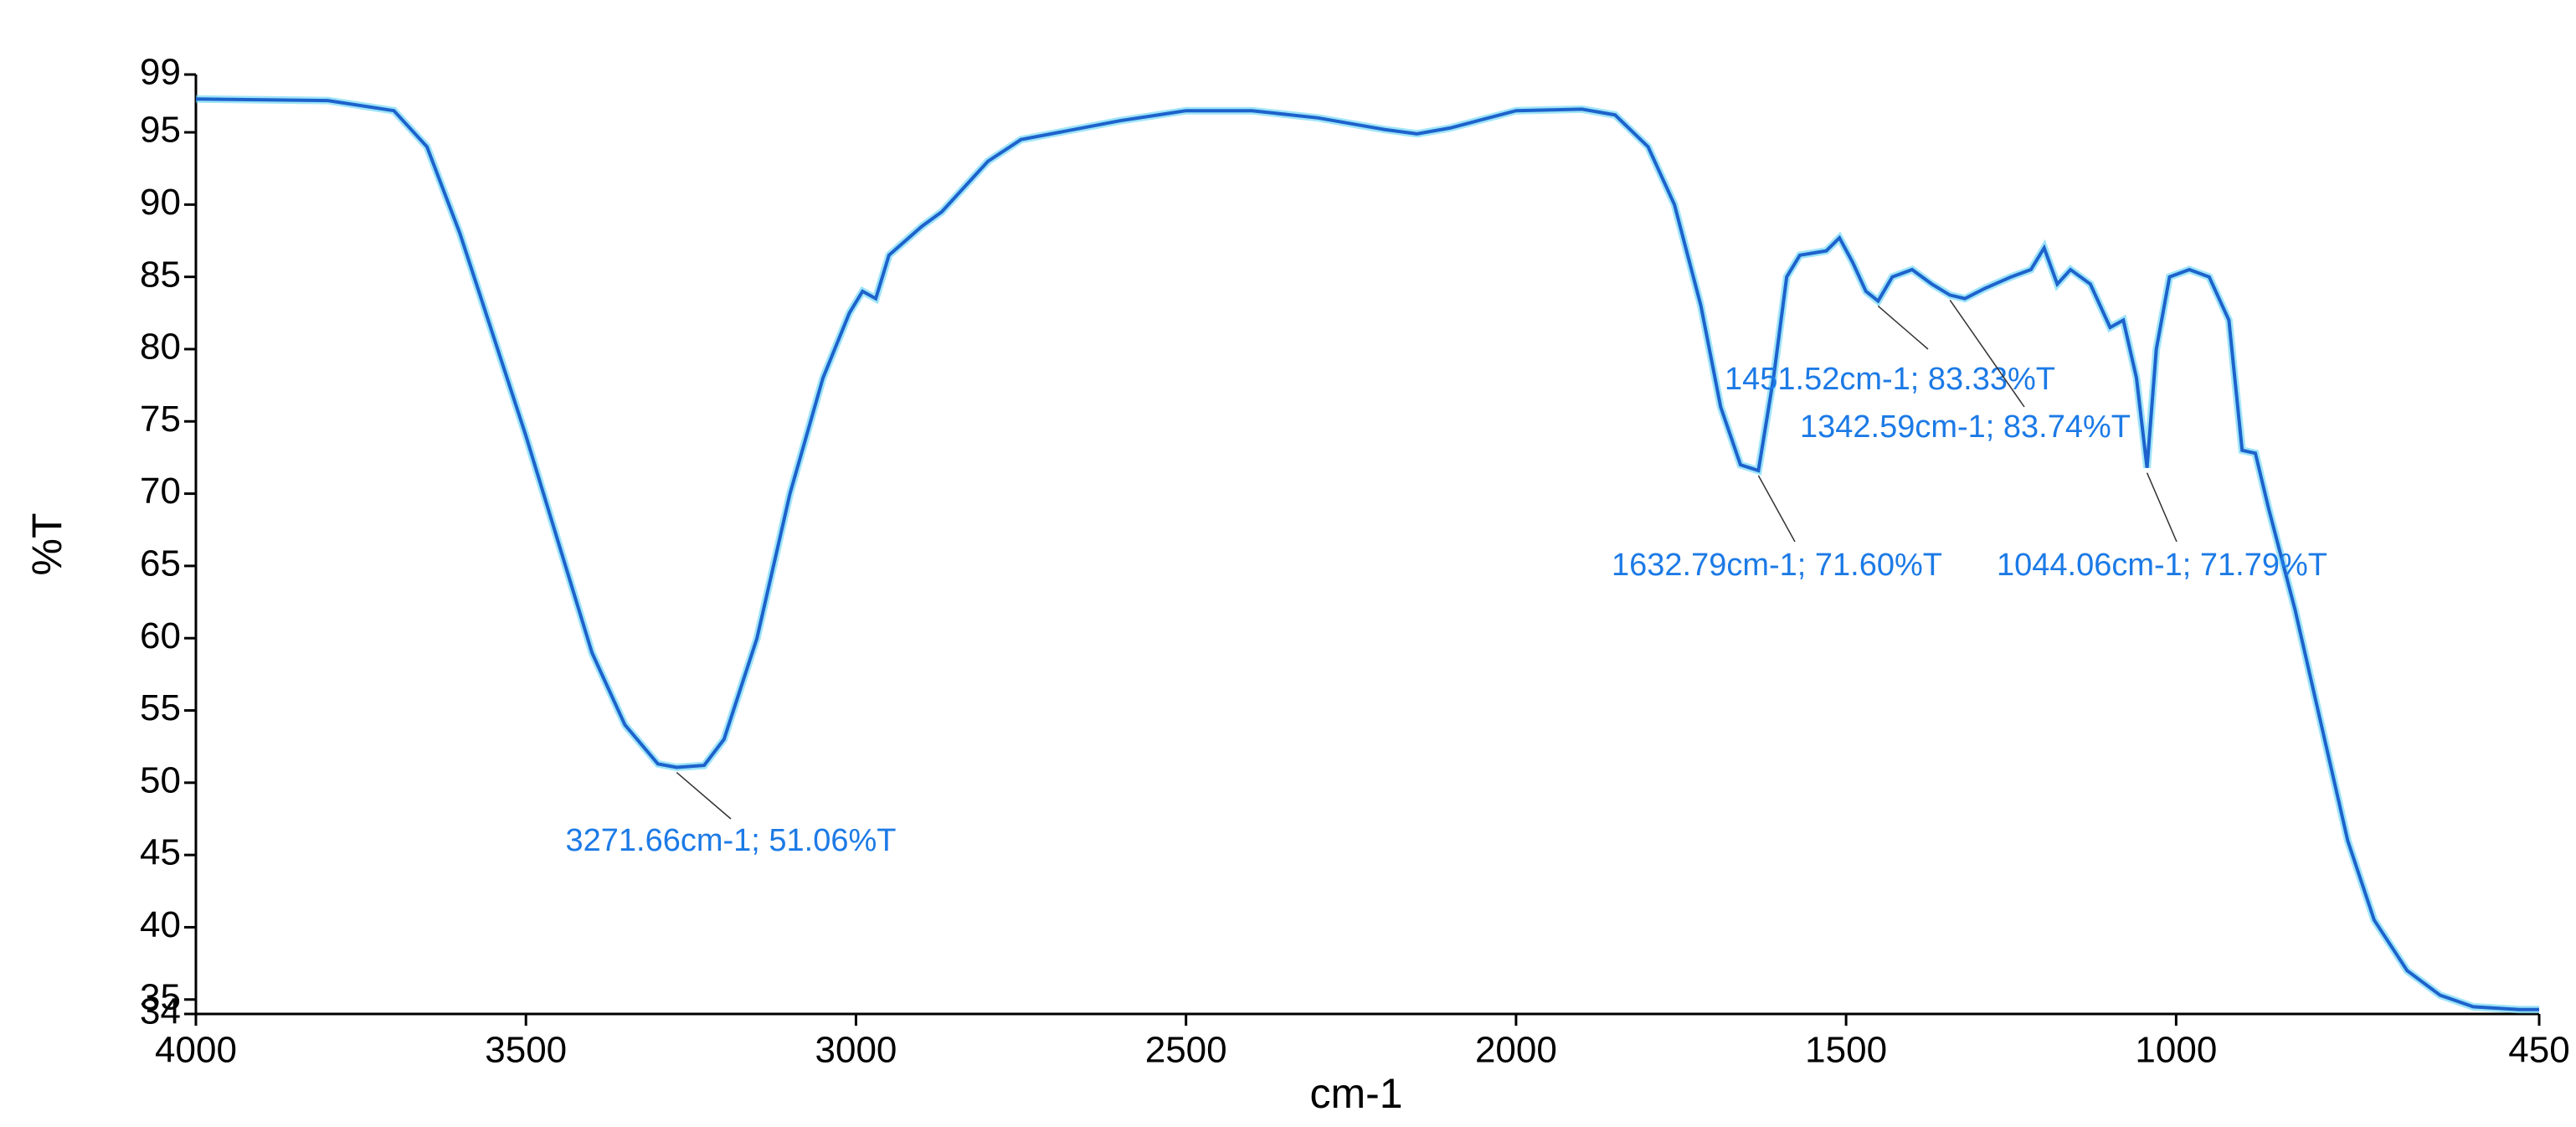 This screenshot has width=2576, height=1127. What do you see at coordinates (160, 202) in the screenshot?
I see `y-tick-label: 90` at bounding box center [160, 202].